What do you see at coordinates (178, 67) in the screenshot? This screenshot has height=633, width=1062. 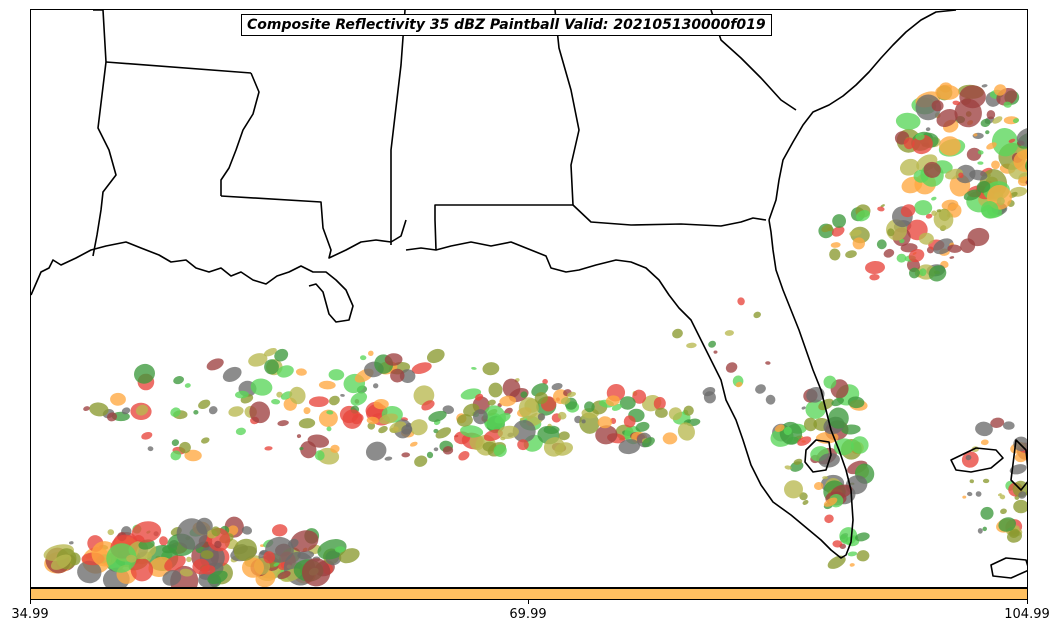 I see `border-ar-la` at bounding box center [178, 67].